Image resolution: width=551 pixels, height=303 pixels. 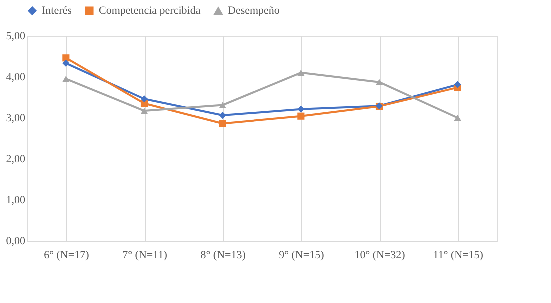 I want to click on x-tick-label: 8° (N=13), so click(x=223, y=256).